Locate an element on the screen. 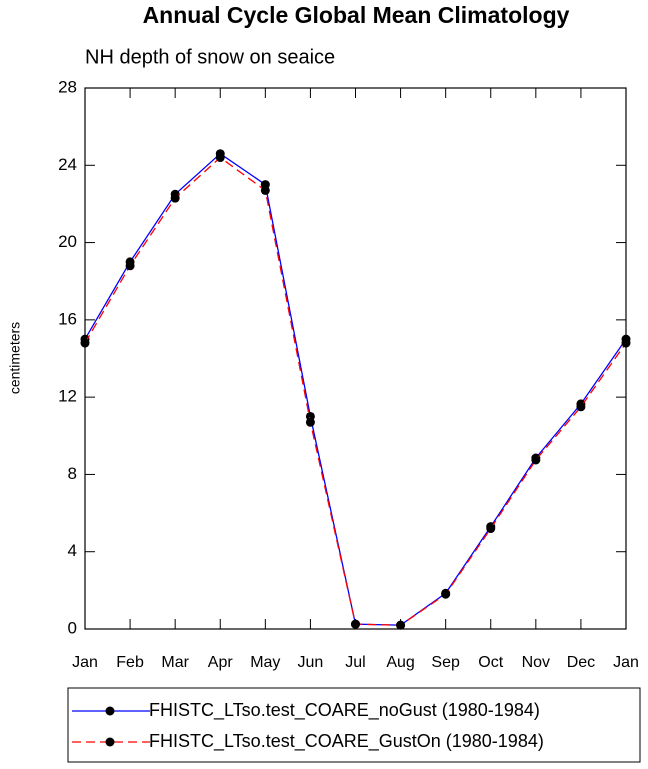  legend-box is located at coordinates (354, 725).